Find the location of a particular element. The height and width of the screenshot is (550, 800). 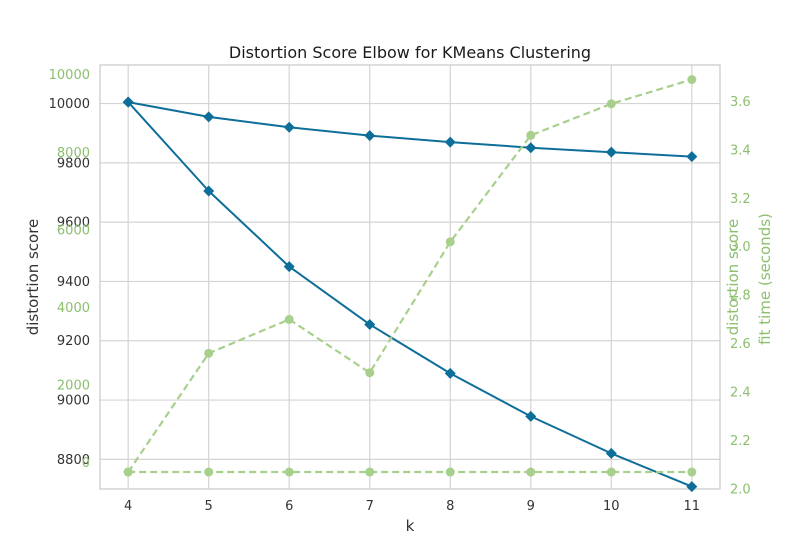

y-overlay-tick-label: 8000 is located at coordinates (73, 153).